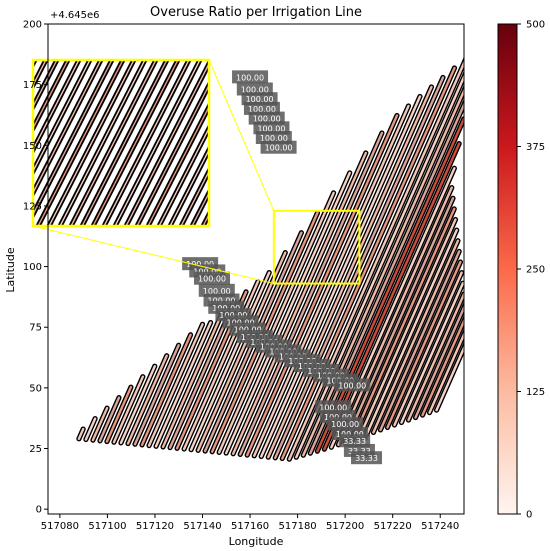  I want to click on colorbar: 0 125 250 375 500, so click(521, 270).